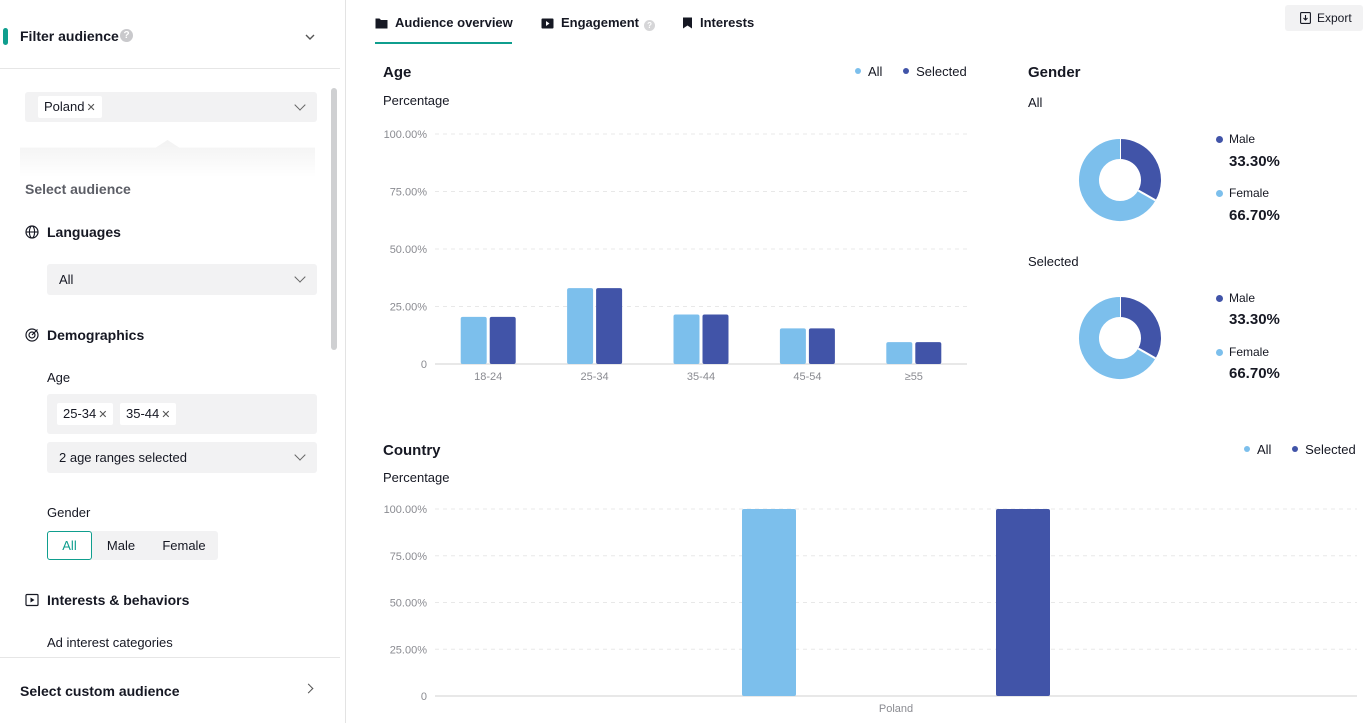 Image resolution: width=1365 pixels, height=723 pixels. Describe the element at coordinates (32, 335) in the screenshot. I see `target-icon` at that location.